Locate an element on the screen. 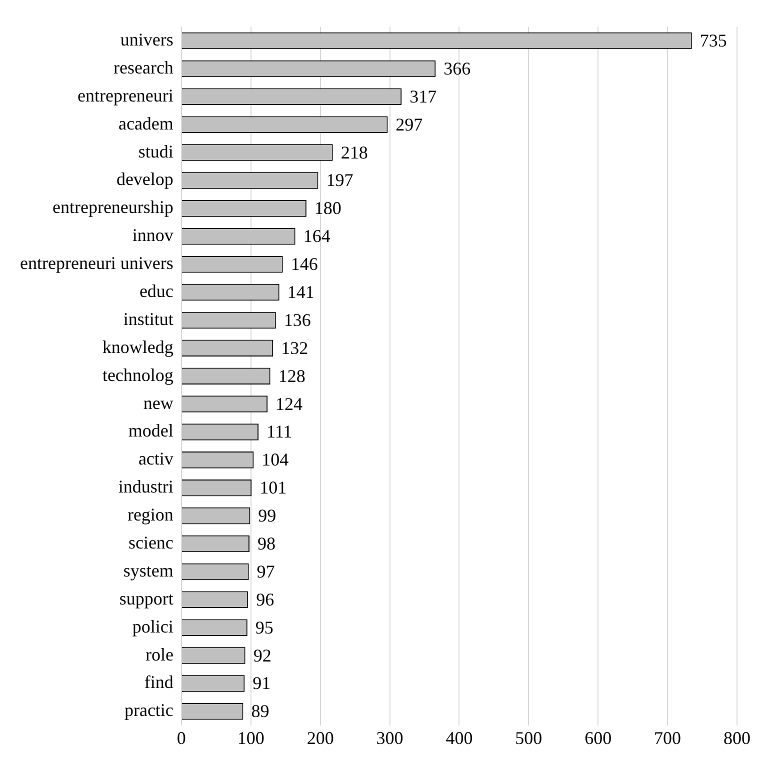 This screenshot has width=763, height=765. y-tick-label: polici is located at coordinates (153, 626).